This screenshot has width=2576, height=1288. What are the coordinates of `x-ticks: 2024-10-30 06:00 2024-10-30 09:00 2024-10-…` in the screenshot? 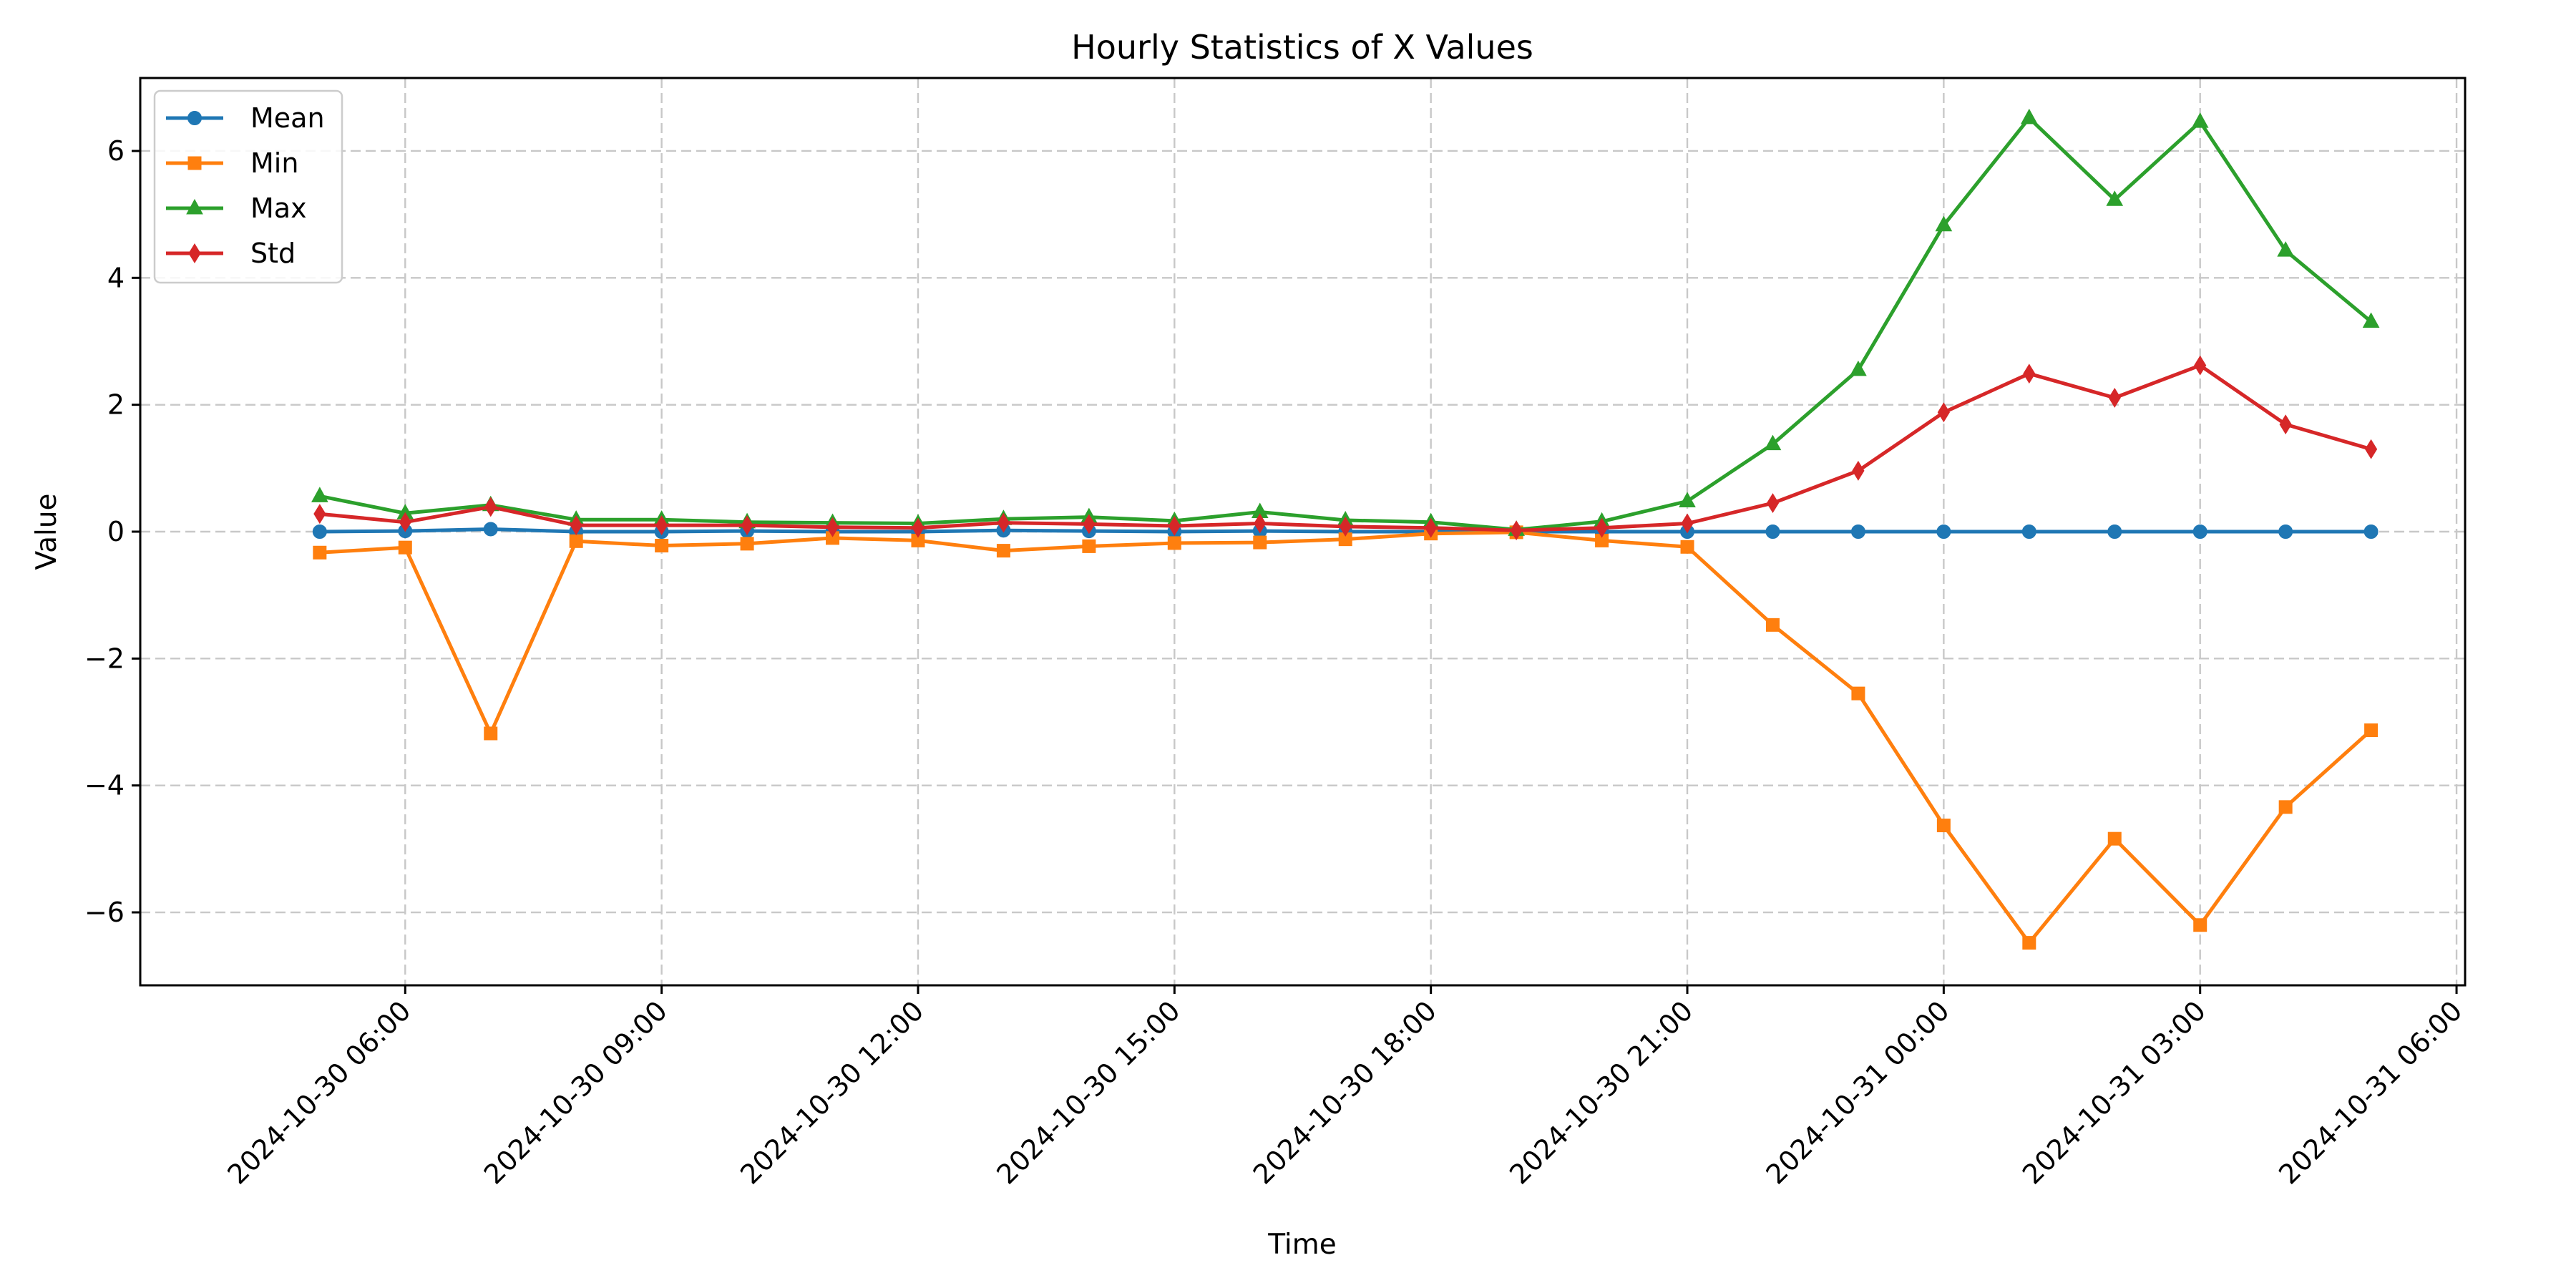 It's located at (1344, 1088).